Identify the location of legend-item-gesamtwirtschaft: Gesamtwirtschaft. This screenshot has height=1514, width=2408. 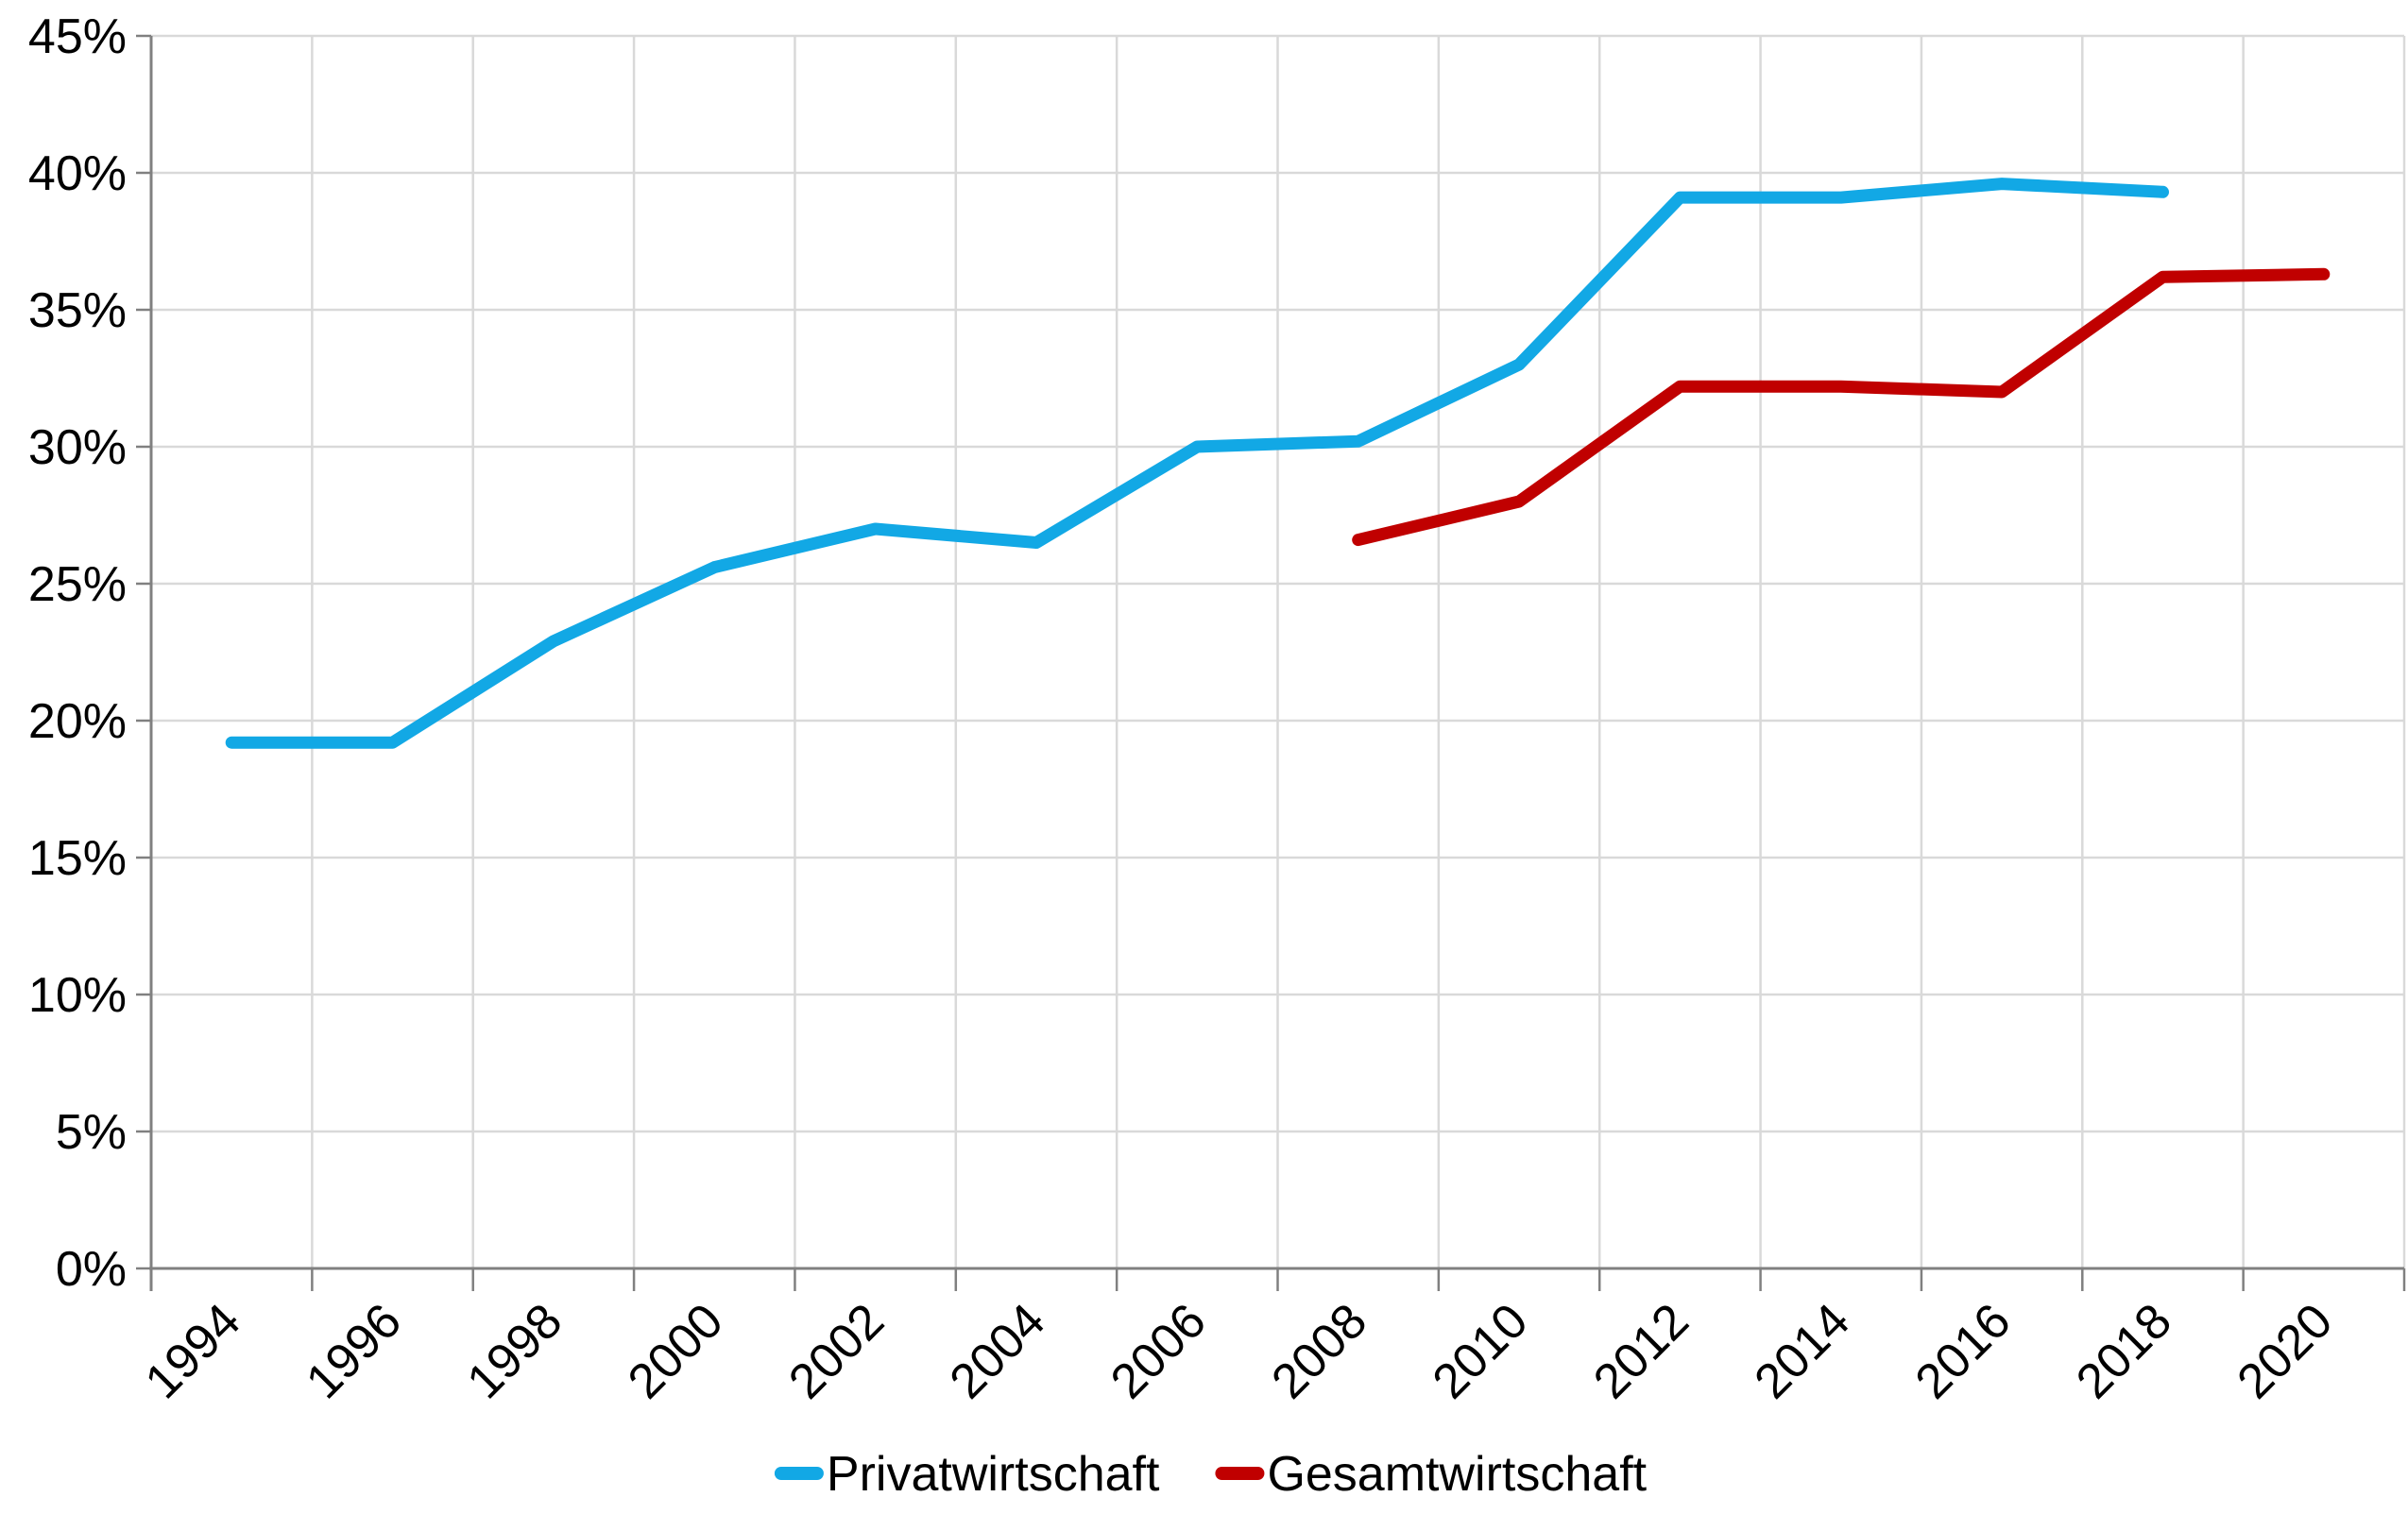
(1431, 1474).